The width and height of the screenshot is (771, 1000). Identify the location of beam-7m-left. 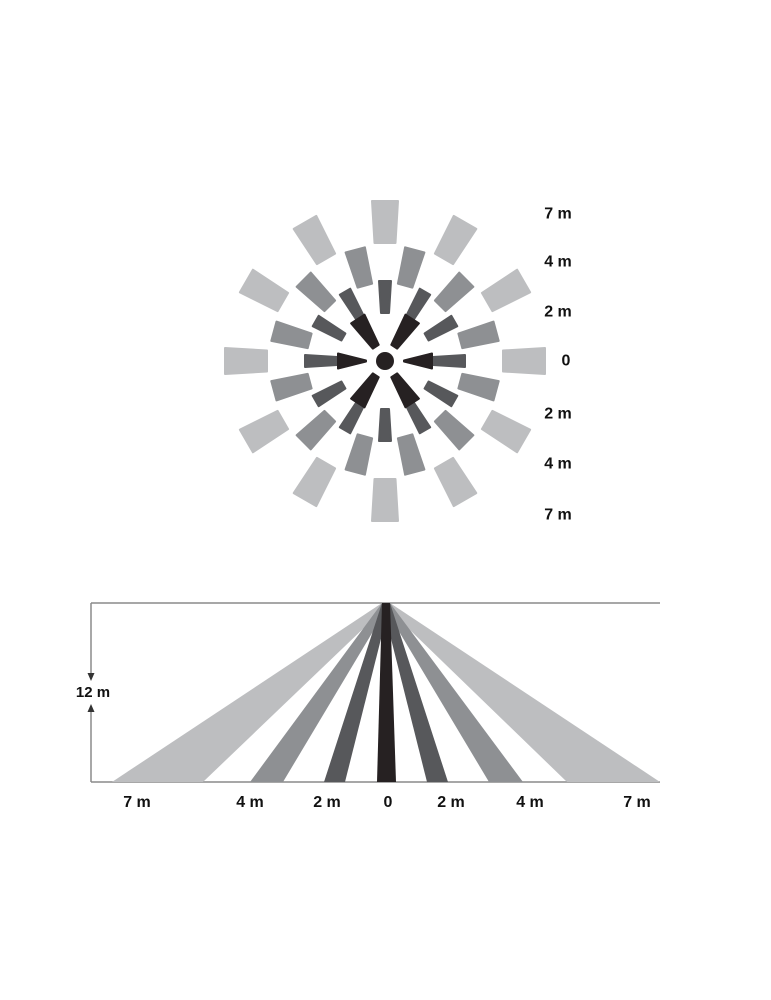
(251, 692).